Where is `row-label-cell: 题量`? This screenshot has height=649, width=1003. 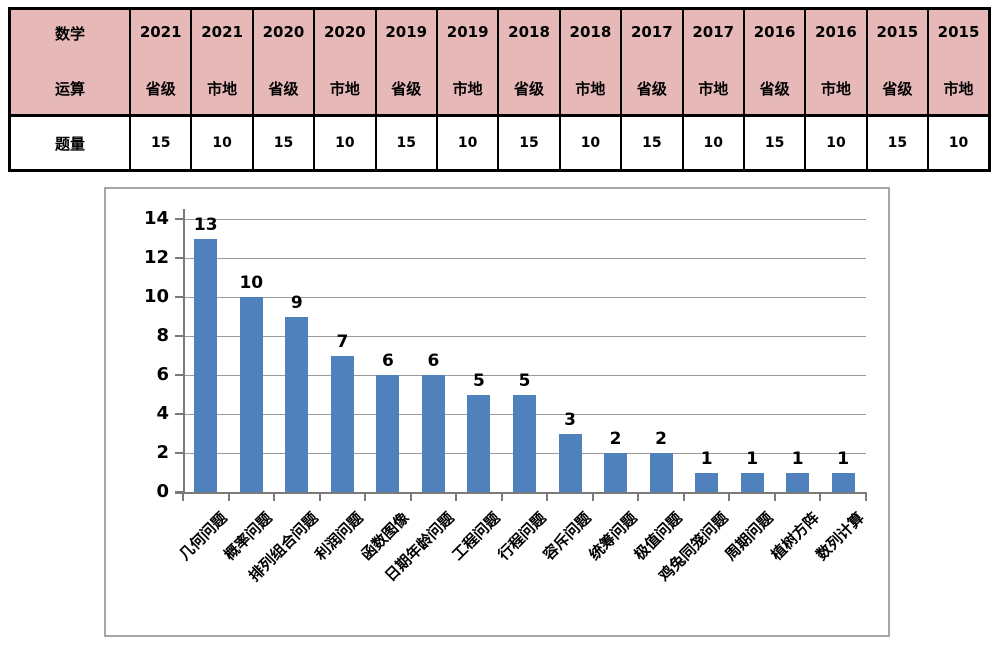 row-label-cell: 题量 is located at coordinates (69, 143).